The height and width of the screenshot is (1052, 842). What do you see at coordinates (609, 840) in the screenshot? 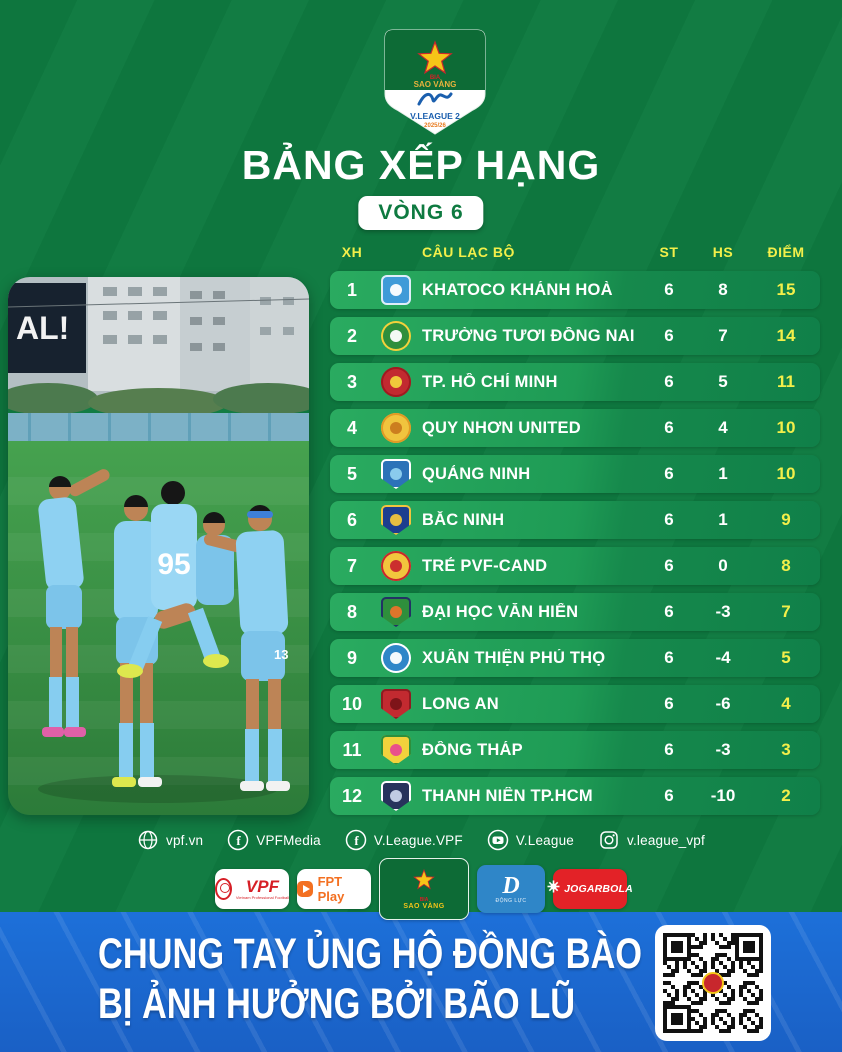
I see `instagram-icon` at bounding box center [609, 840].